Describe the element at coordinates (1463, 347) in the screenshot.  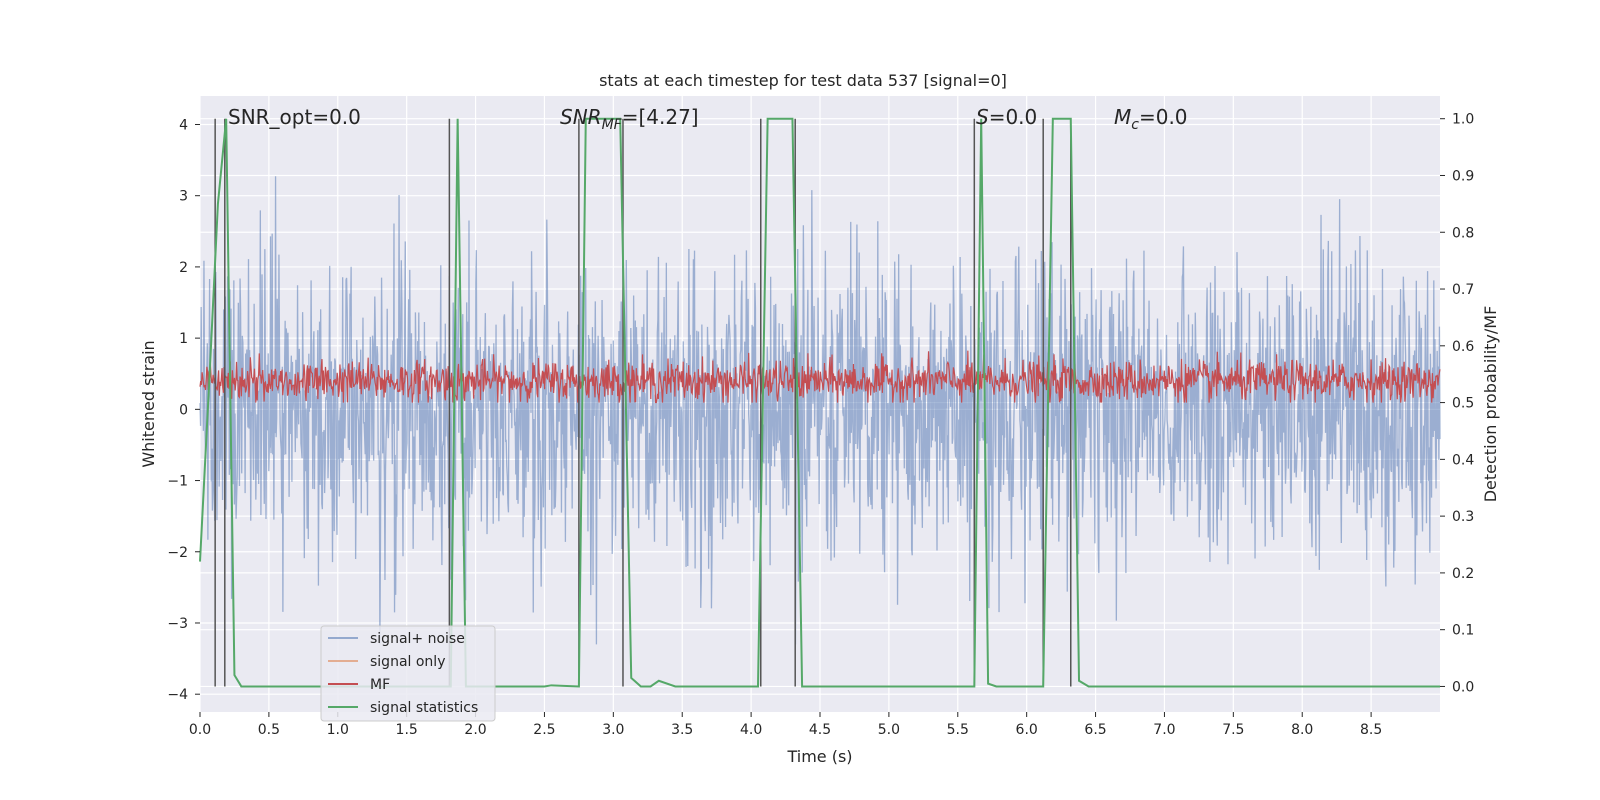
I see `y2-tick-label-6: 0.6` at that location.